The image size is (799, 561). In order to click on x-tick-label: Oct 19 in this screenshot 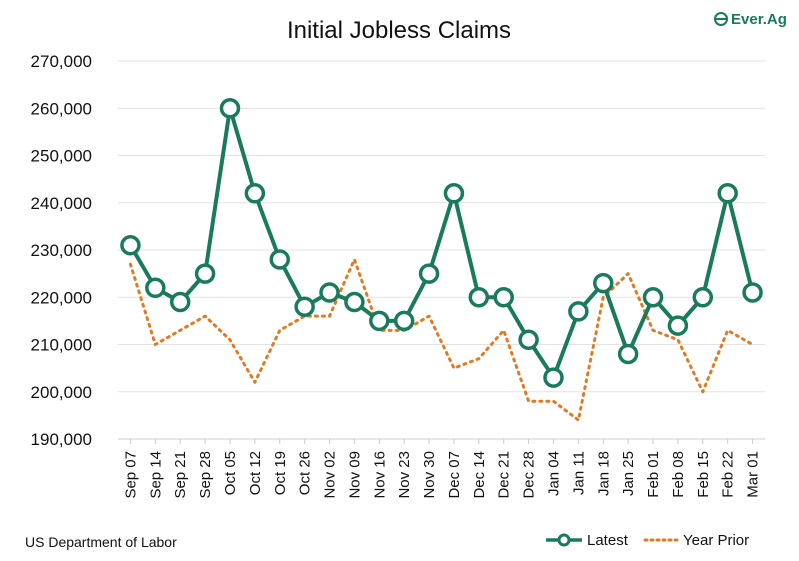, I will do `click(280, 473)`.